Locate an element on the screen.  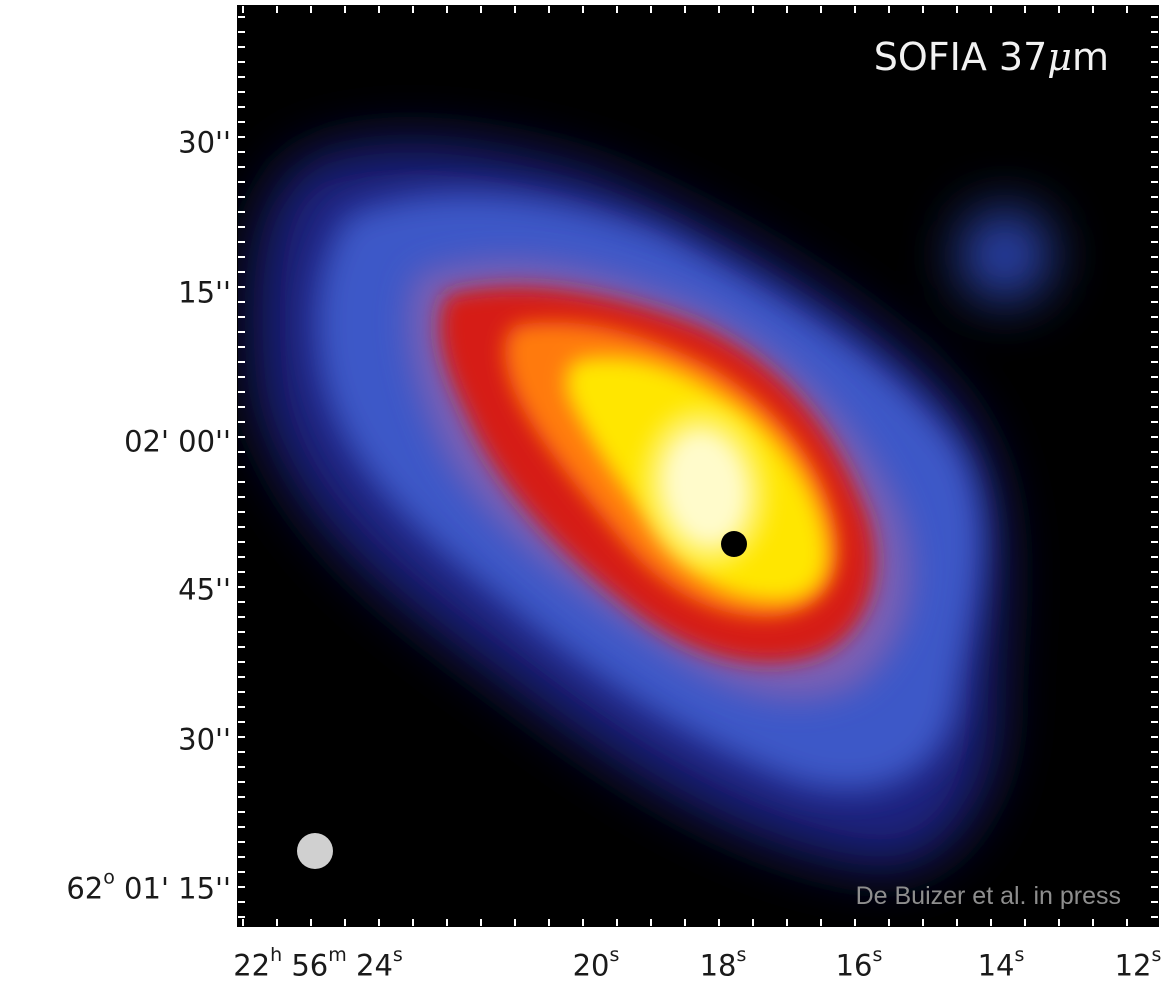
dec-label-30-a: 30'' is located at coordinates (204, 142).